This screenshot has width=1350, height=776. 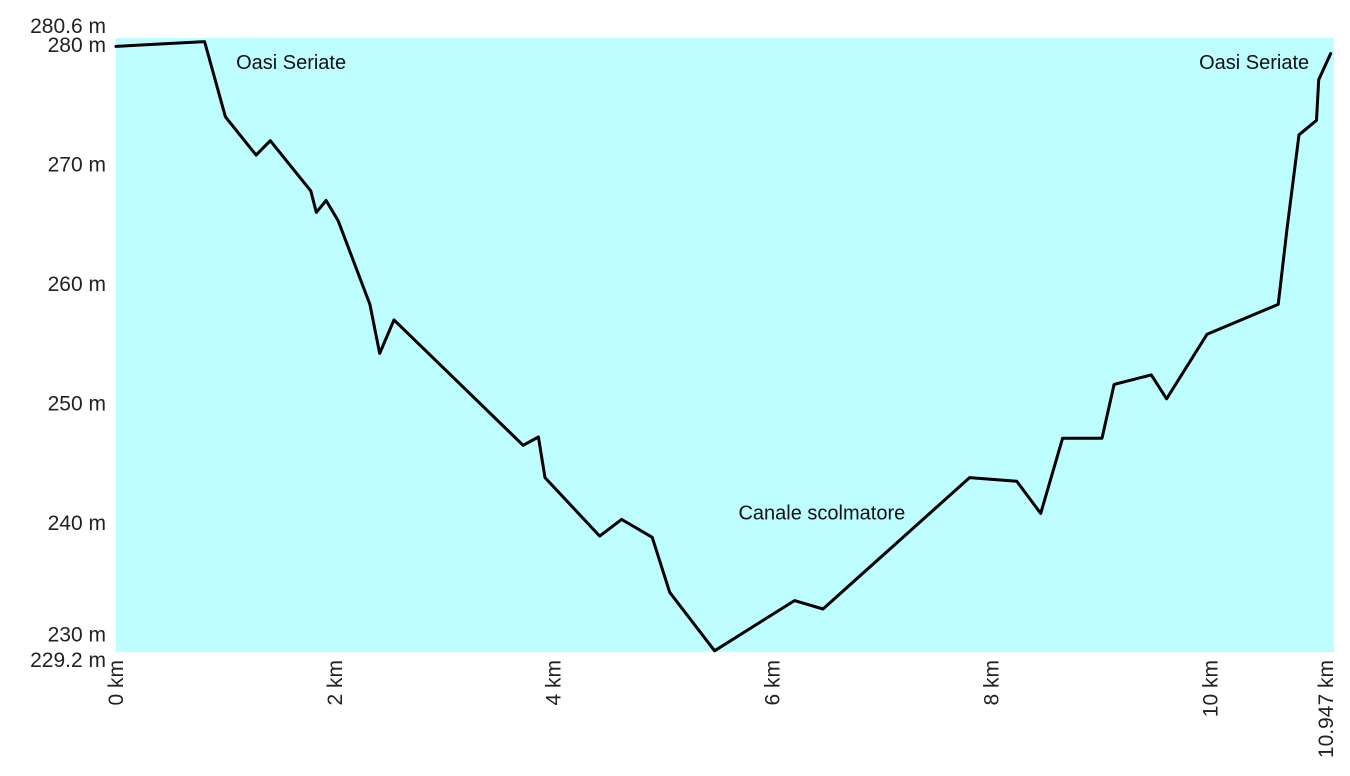 What do you see at coordinates (77, 634) in the screenshot?
I see `y-tick-label: 230 m` at bounding box center [77, 634].